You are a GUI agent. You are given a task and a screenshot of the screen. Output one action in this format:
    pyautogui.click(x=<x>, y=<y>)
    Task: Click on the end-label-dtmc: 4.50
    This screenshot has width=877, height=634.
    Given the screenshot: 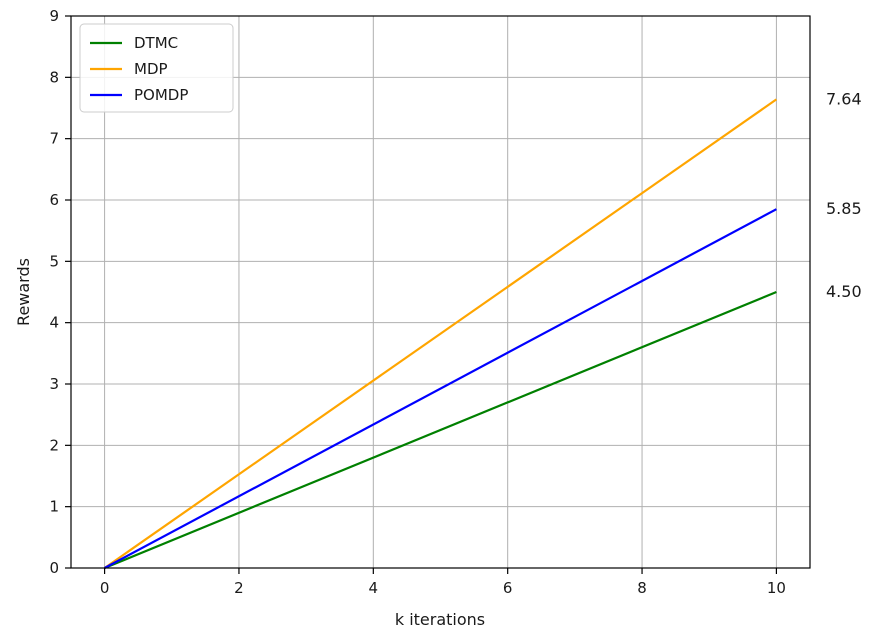 What is the action you would take?
    pyautogui.click(x=844, y=291)
    